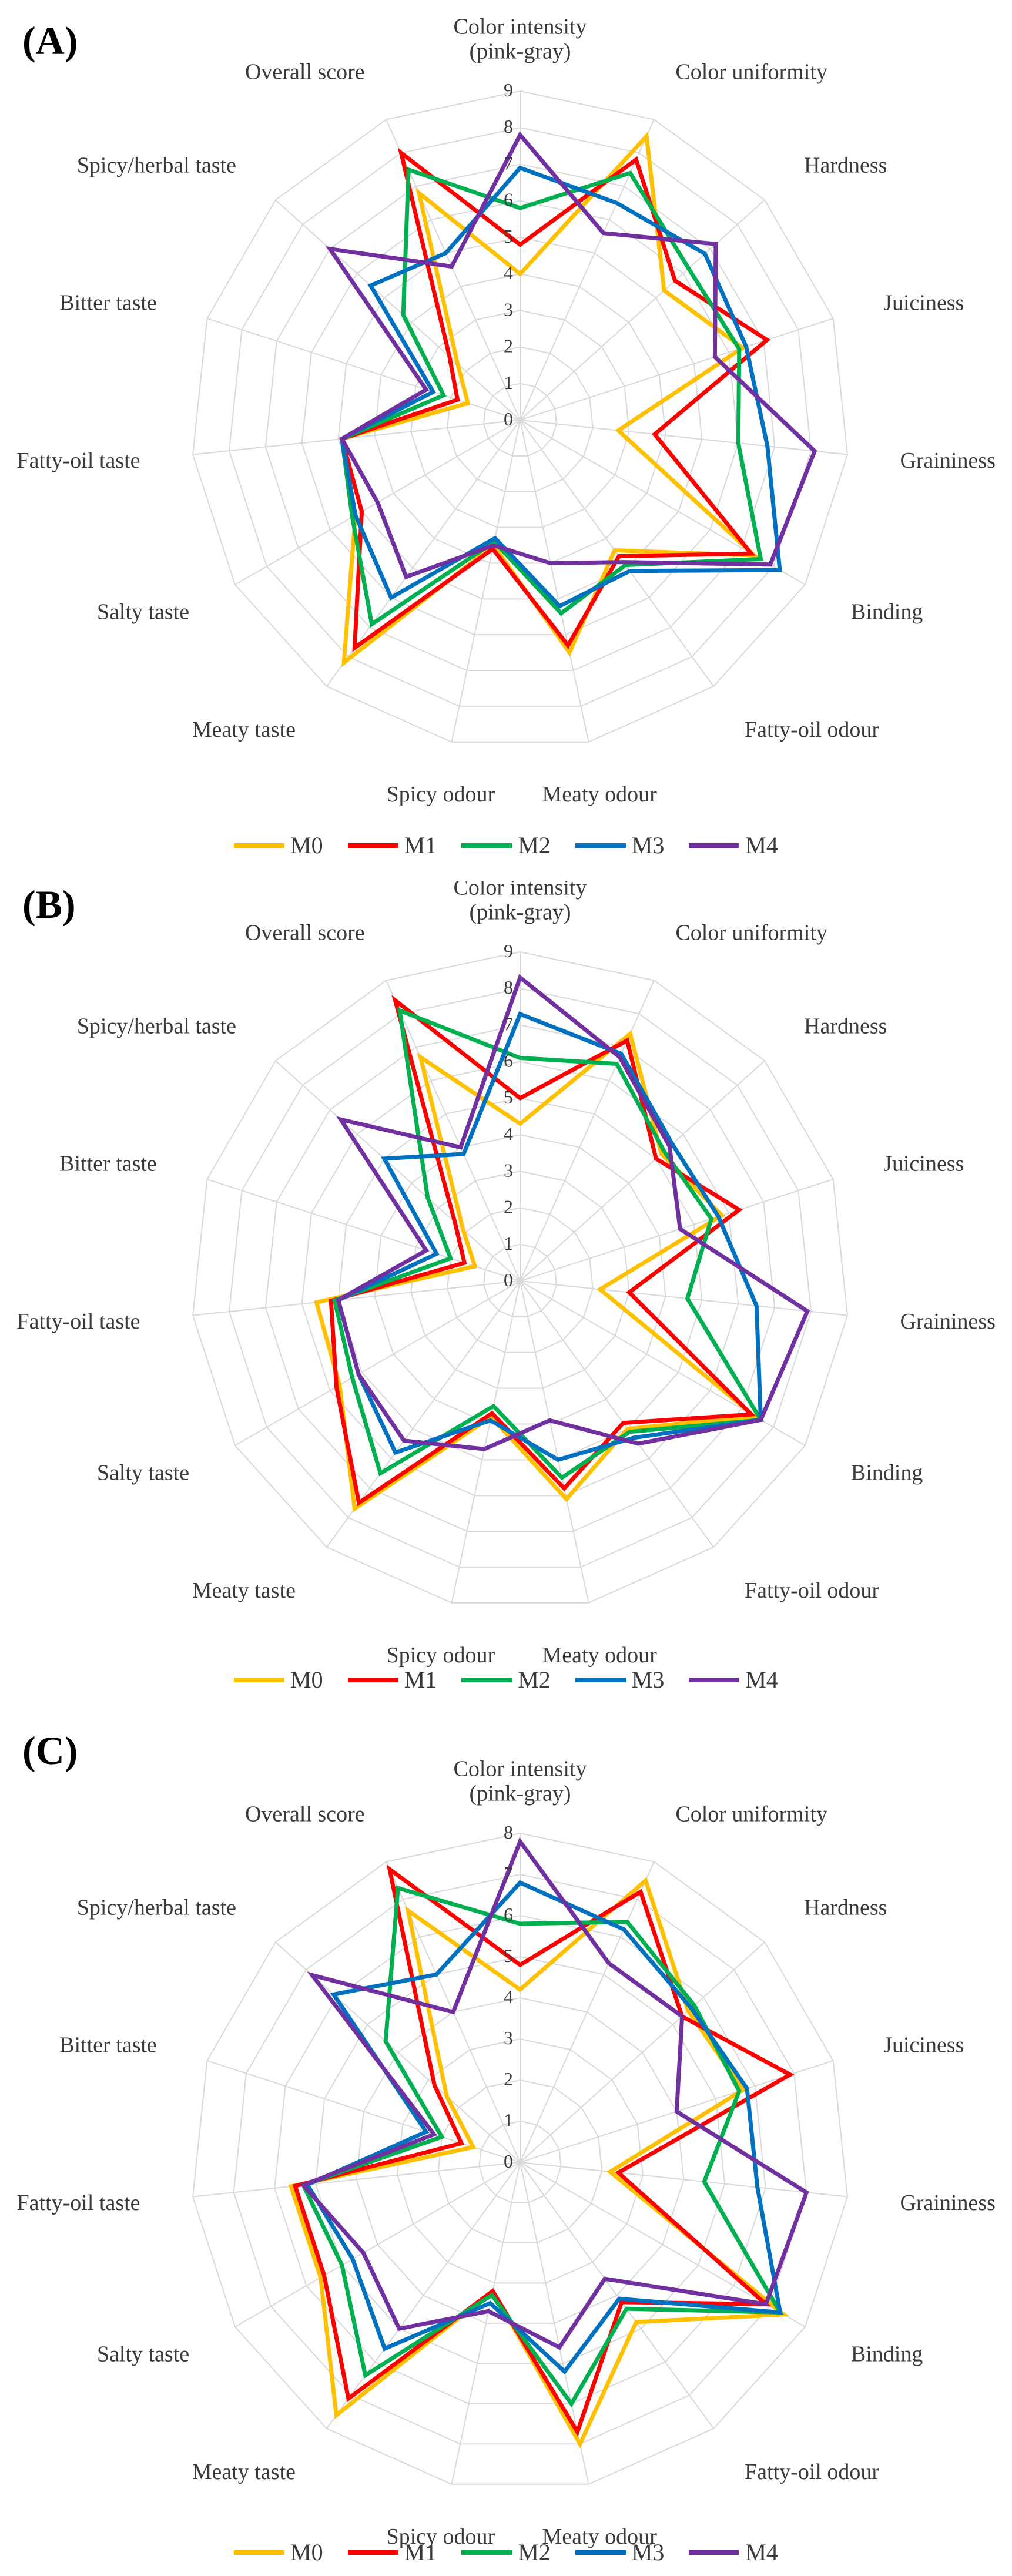 The width and height of the screenshot is (1012, 2576). I want to click on axis-label-hardness: Hardness, so click(845, 165).